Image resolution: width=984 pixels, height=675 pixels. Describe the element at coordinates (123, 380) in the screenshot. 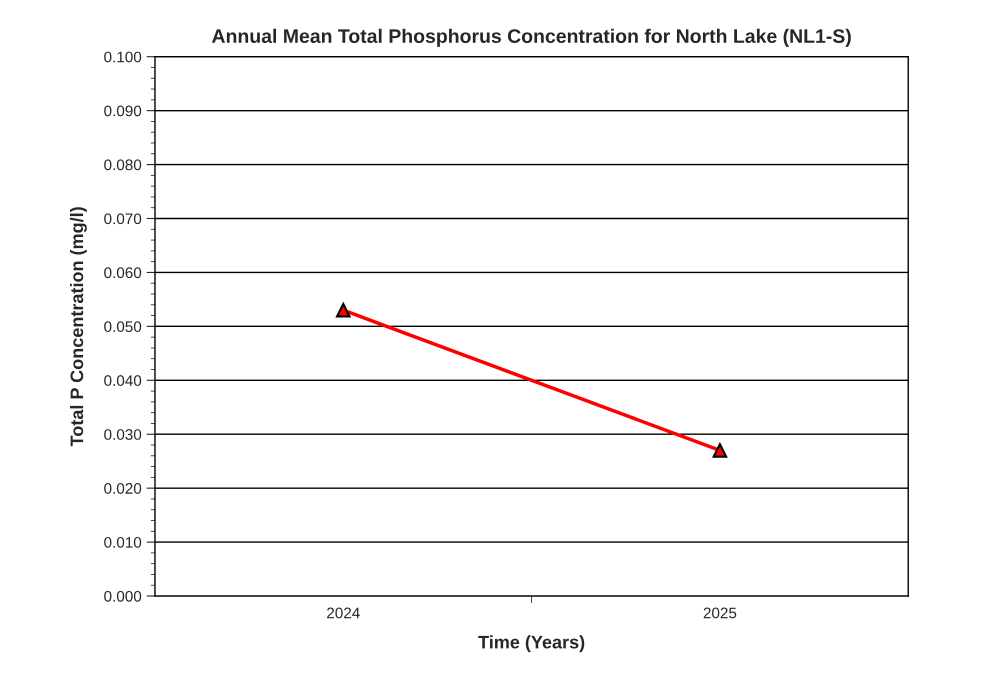

I see `y-tick-label: 0.040` at that location.